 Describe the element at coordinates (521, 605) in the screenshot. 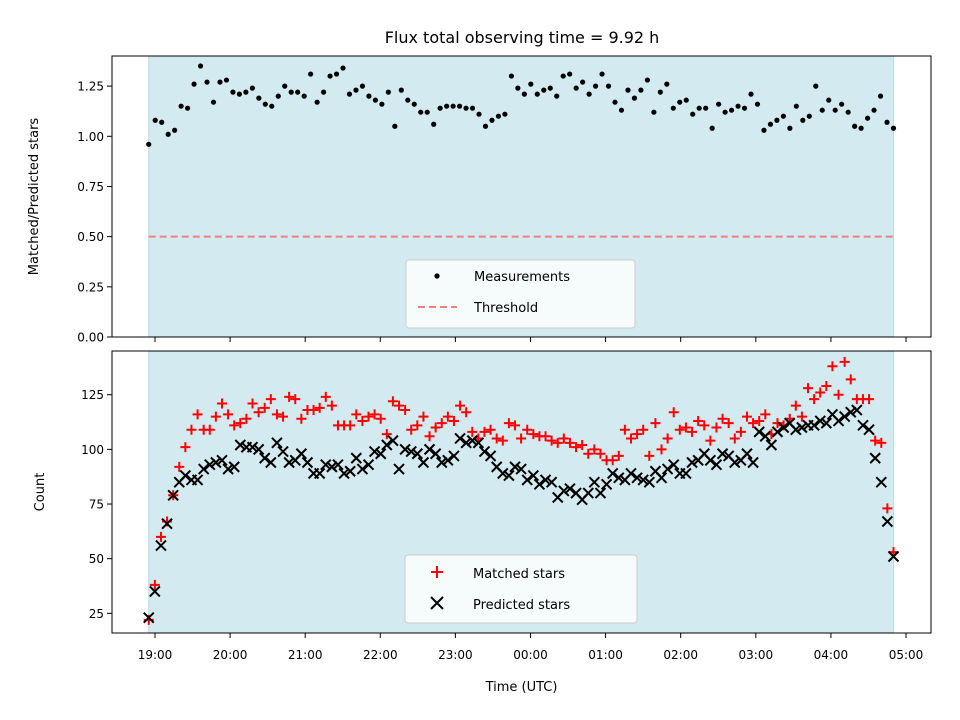

I see `legend-label-predicted: Predicted stars` at that location.